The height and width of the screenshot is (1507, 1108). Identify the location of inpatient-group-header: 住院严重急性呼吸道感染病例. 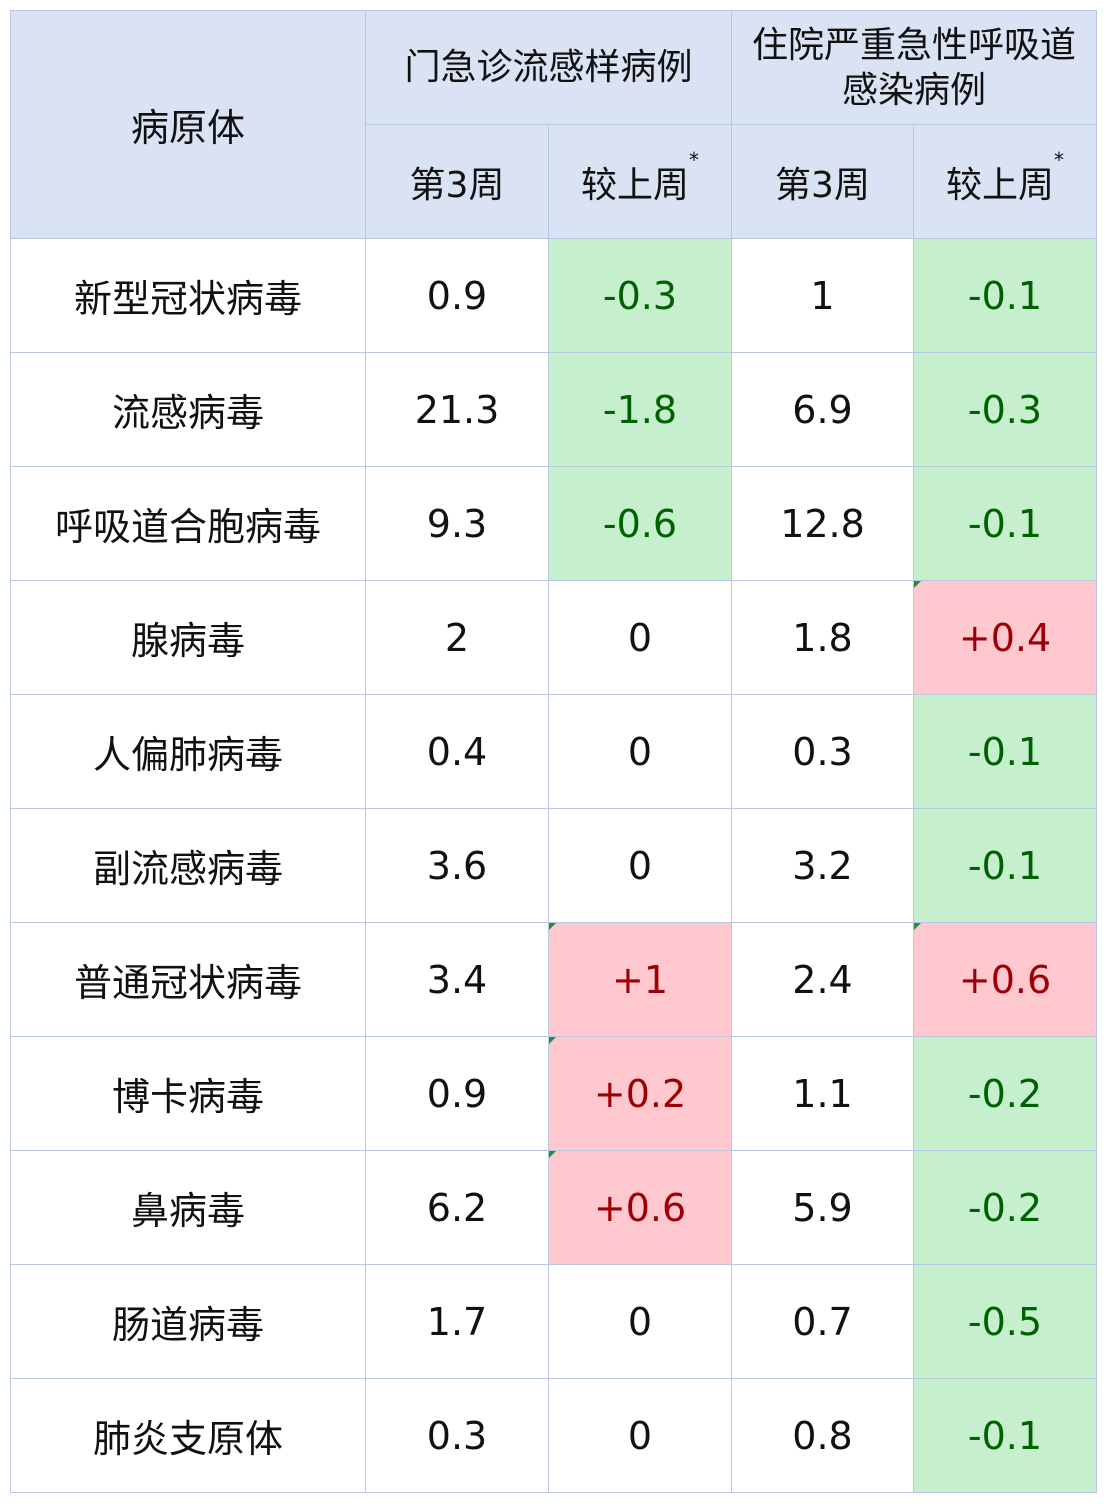
(914, 67).